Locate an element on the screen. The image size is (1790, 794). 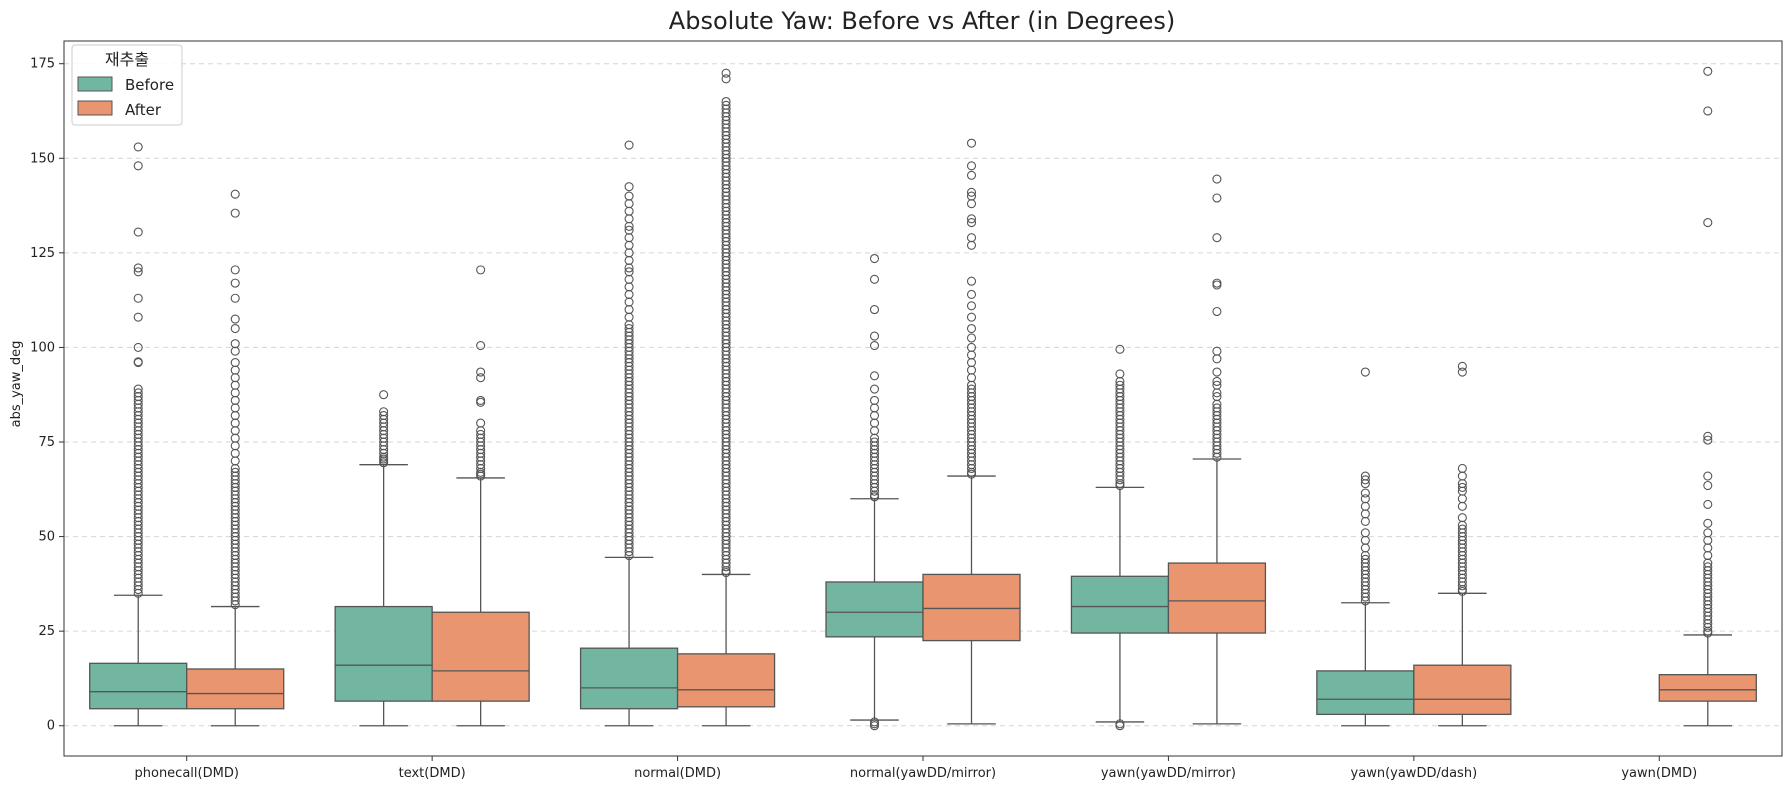
y-tick-label: 150 is located at coordinates (42, 158).